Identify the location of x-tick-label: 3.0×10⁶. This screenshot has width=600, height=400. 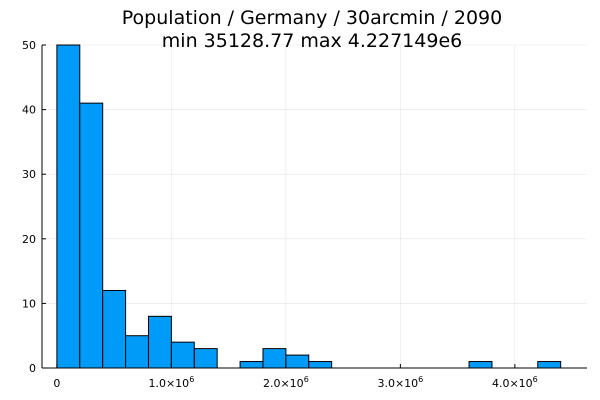
(400, 382).